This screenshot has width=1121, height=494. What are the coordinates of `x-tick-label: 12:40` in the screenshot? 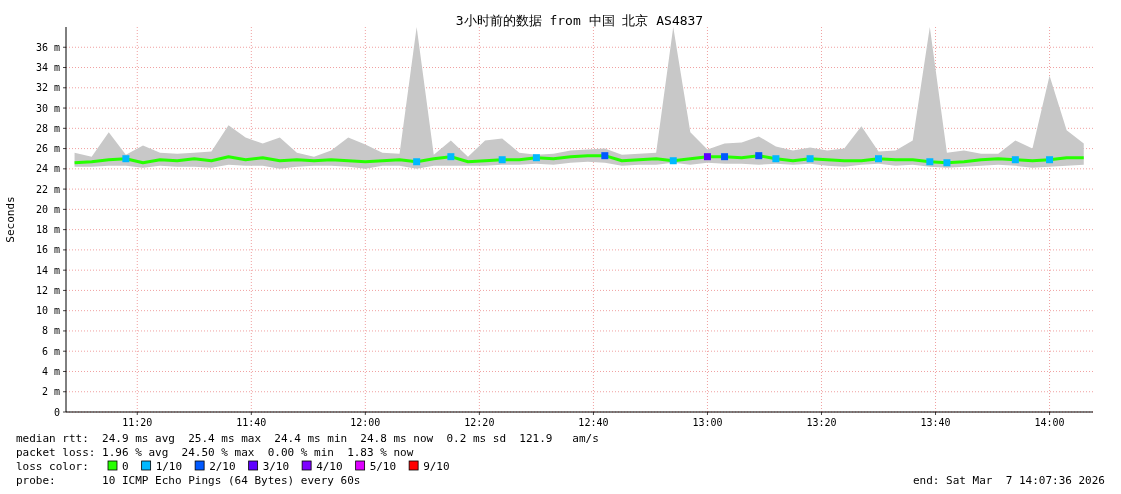 It's located at (593, 422).